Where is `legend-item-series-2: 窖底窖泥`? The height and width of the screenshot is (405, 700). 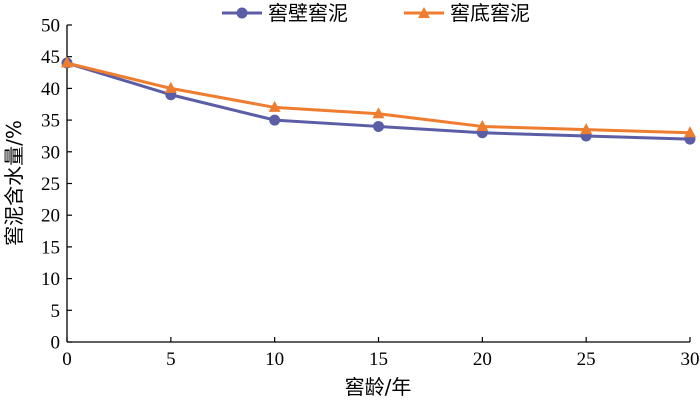 legend-item-series-2: 窖底窖泥 is located at coordinates (467, 13).